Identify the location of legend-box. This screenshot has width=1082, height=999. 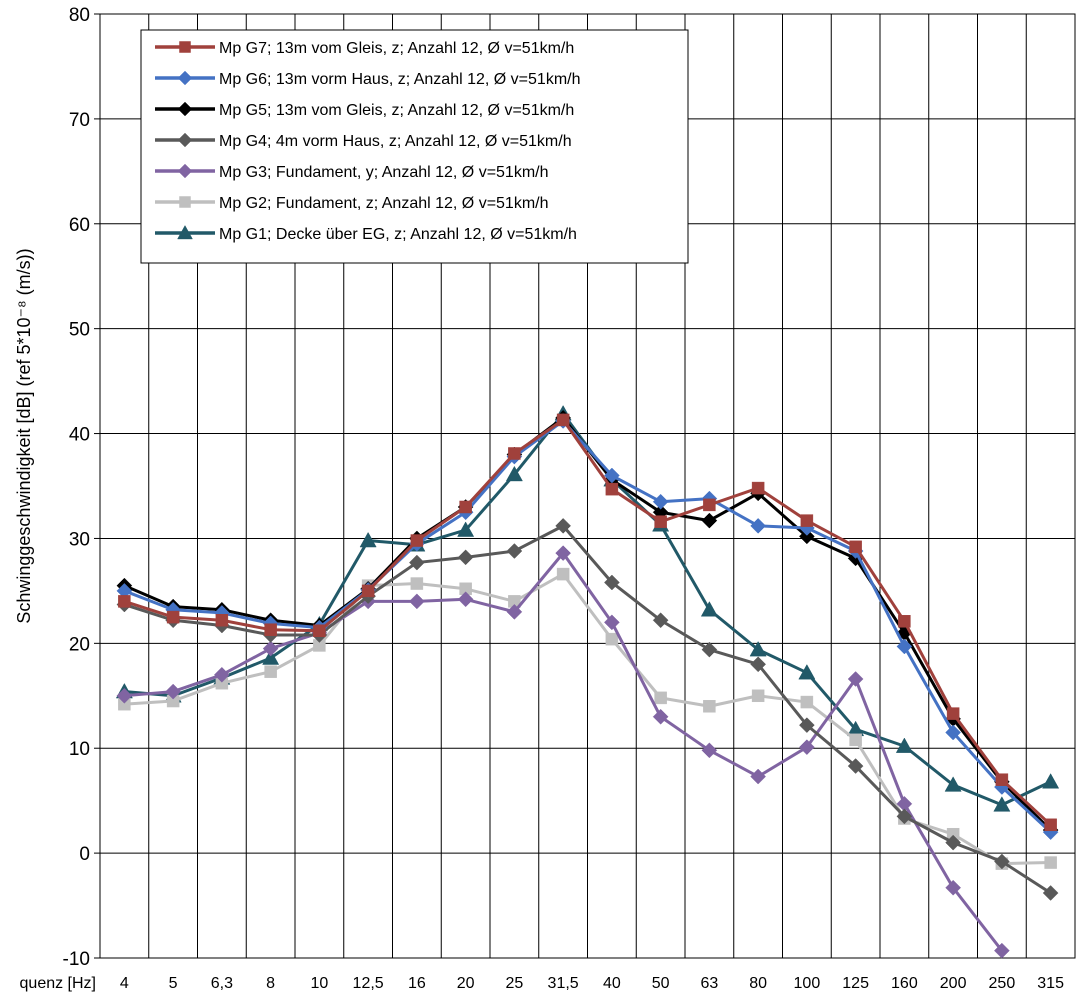
(414, 146).